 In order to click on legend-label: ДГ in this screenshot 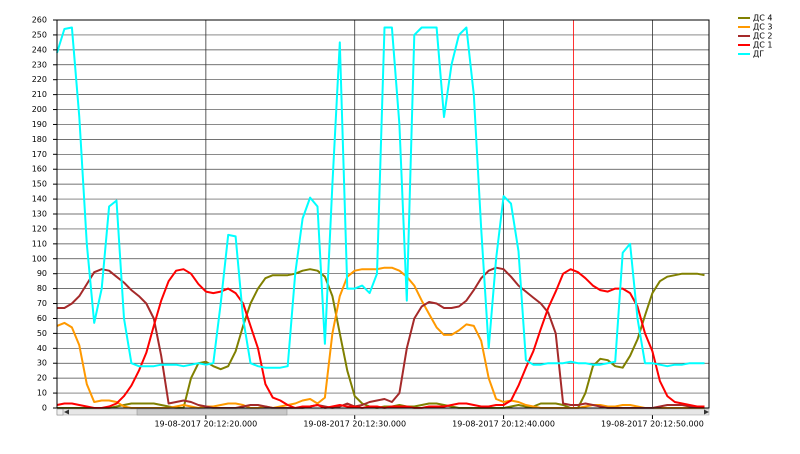, I will do `click(758, 54)`.